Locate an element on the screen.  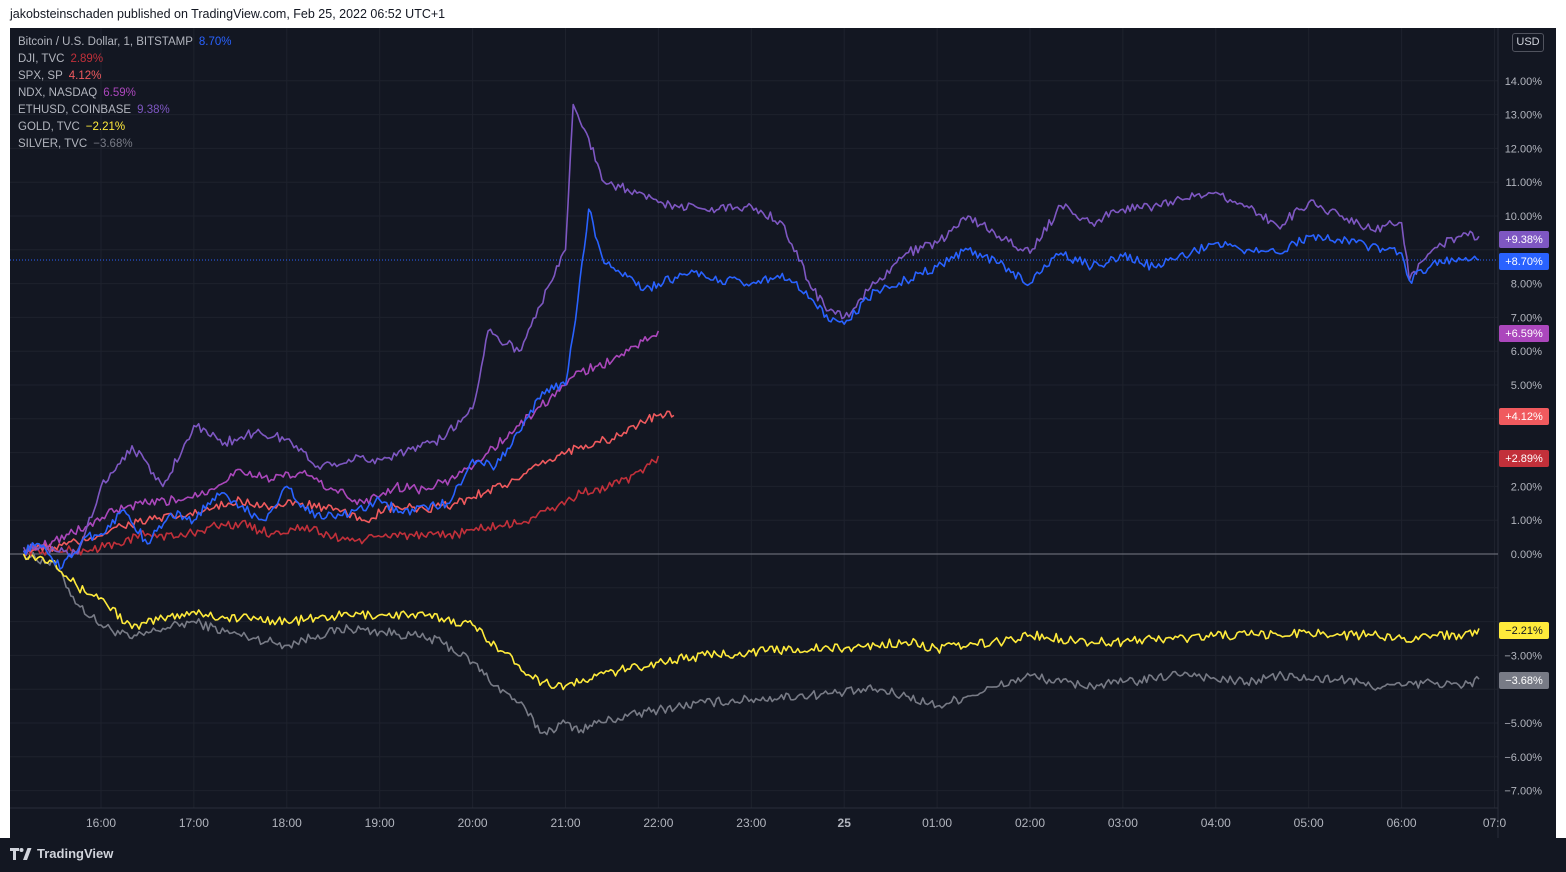
badge-btc: +8.70% is located at coordinates (1524, 261).